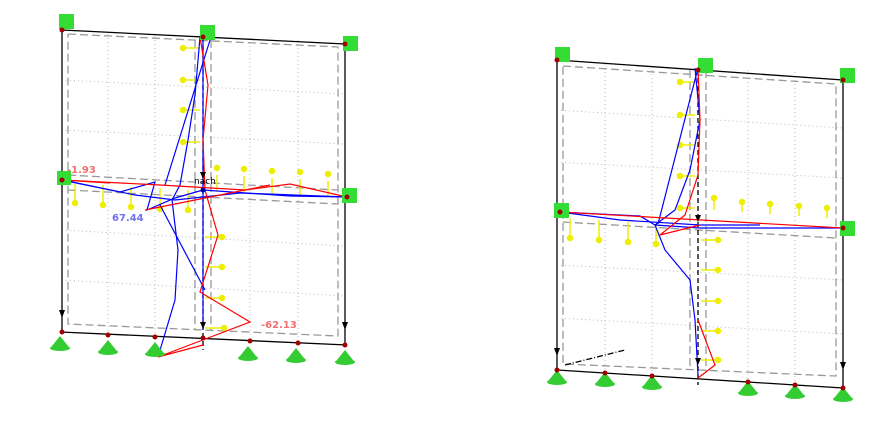 The height and width of the screenshot is (432, 877). I want to click on value-label-top-left: -1.93, so click(81, 170).